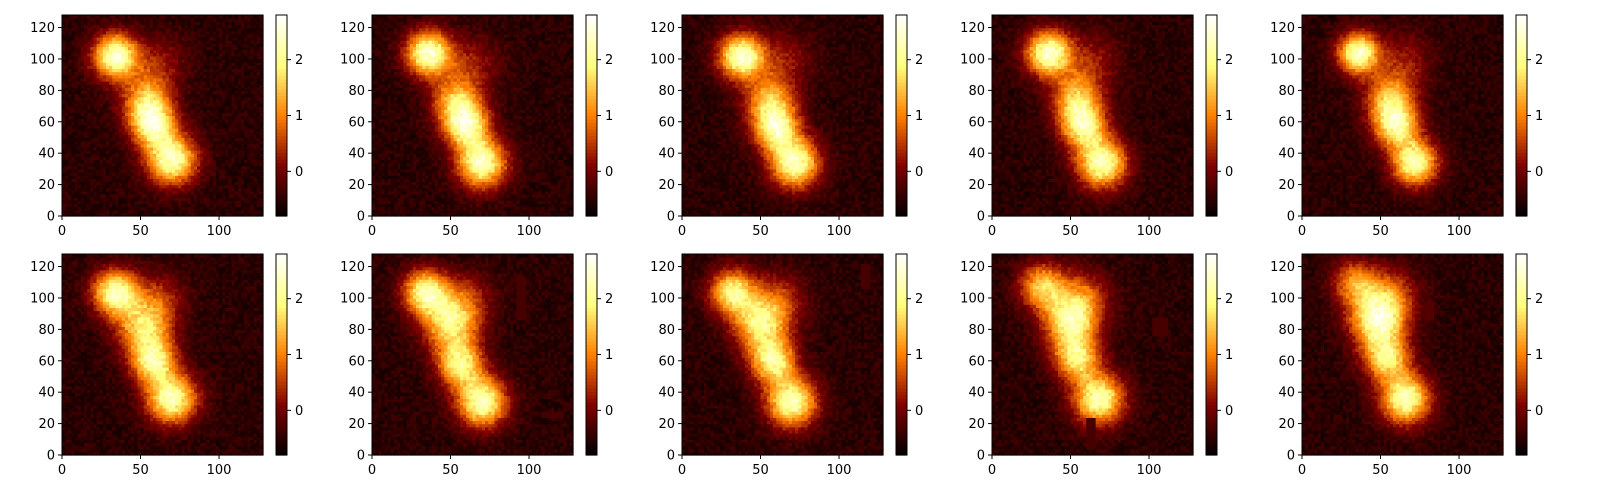 Image resolution: width=1600 pixels, height=500 pixels. What do you see at coordinates (163, 116) in the screenshot?
I see `heatmap-cells` at bounding box center [163, 116].